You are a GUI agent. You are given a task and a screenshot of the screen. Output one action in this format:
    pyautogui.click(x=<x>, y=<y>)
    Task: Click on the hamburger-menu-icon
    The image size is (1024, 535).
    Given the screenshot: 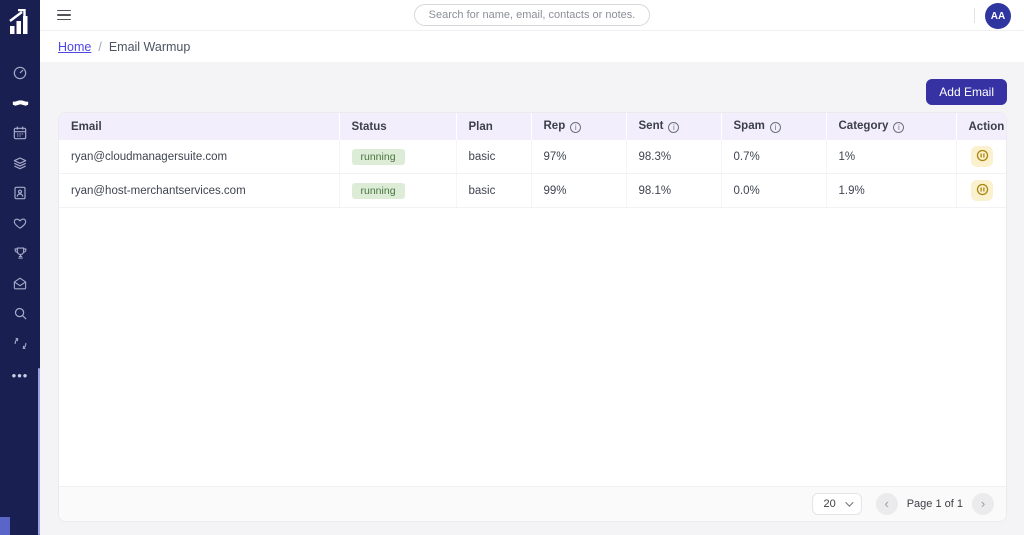 What is the action you would take?
    pyautogui.click(x=64, y=15)
    